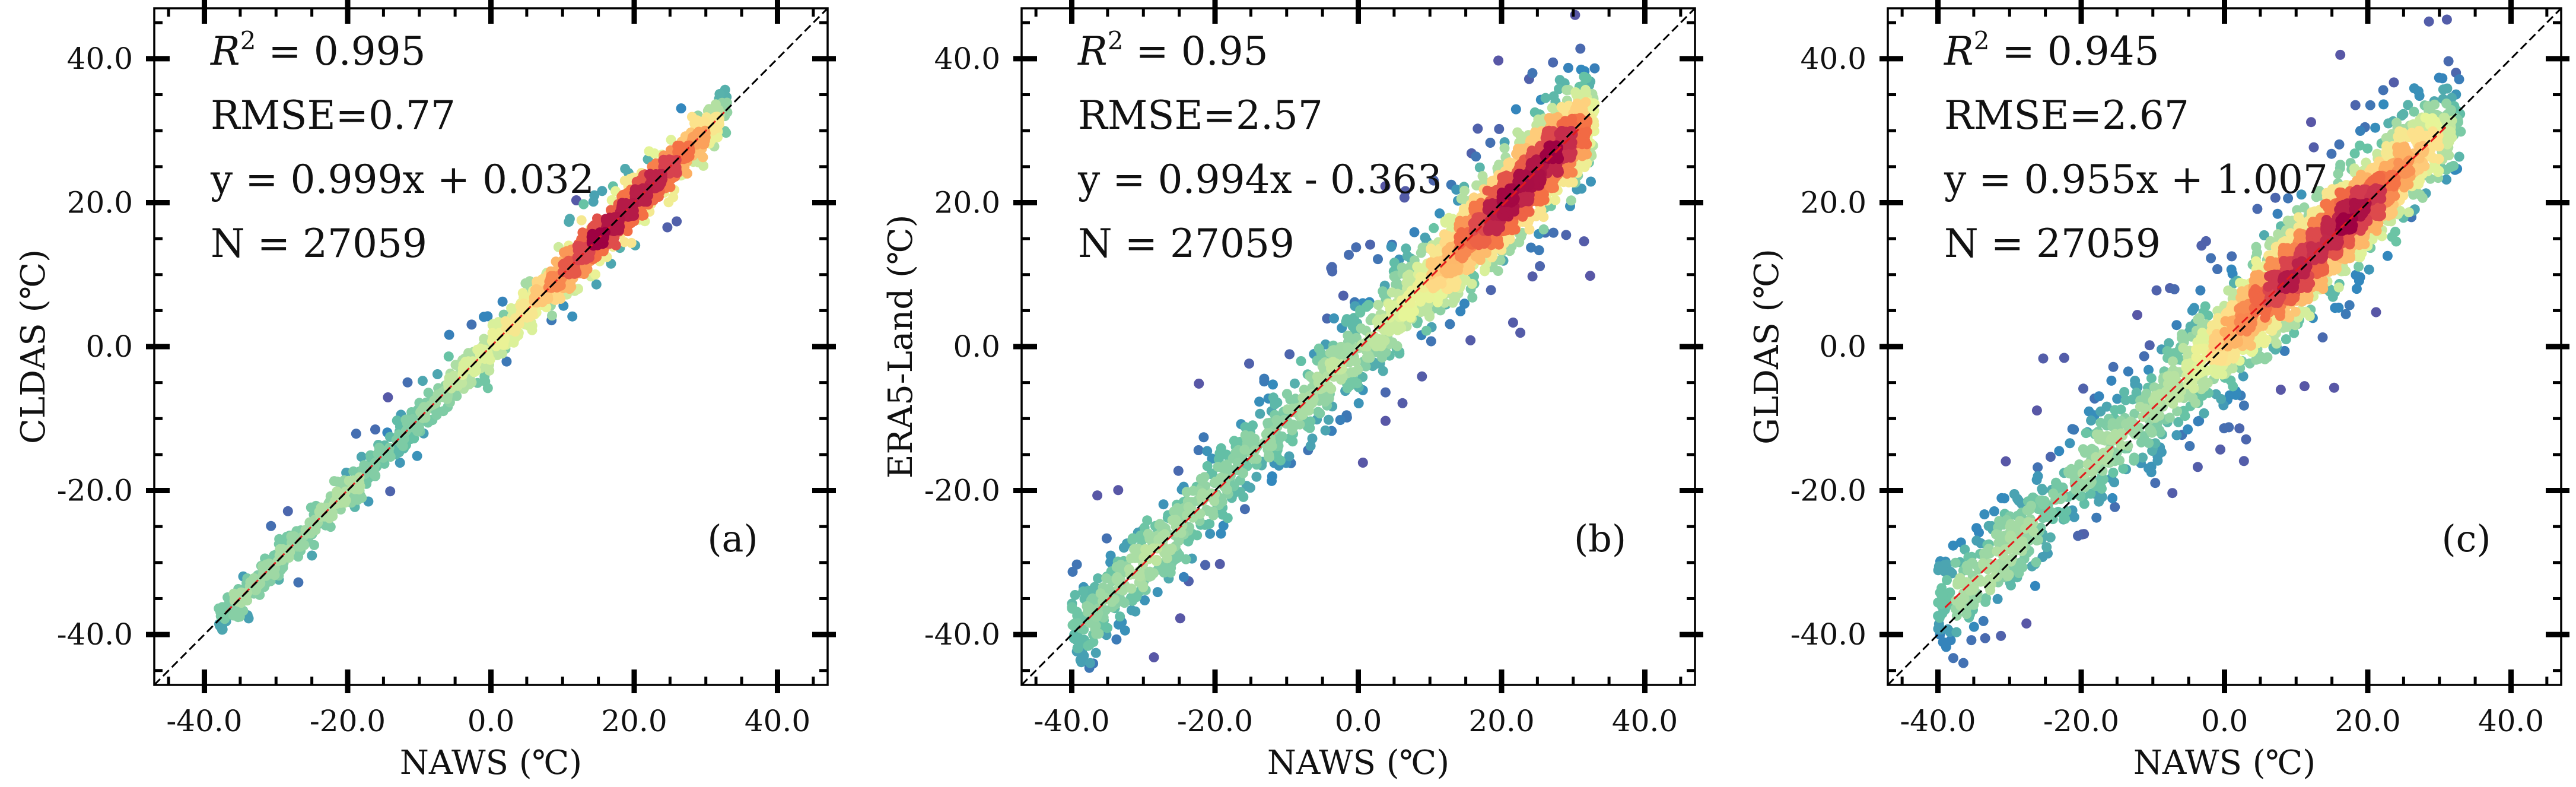  I want to click on x-tick-label: -20.0, so click(1215, 721).